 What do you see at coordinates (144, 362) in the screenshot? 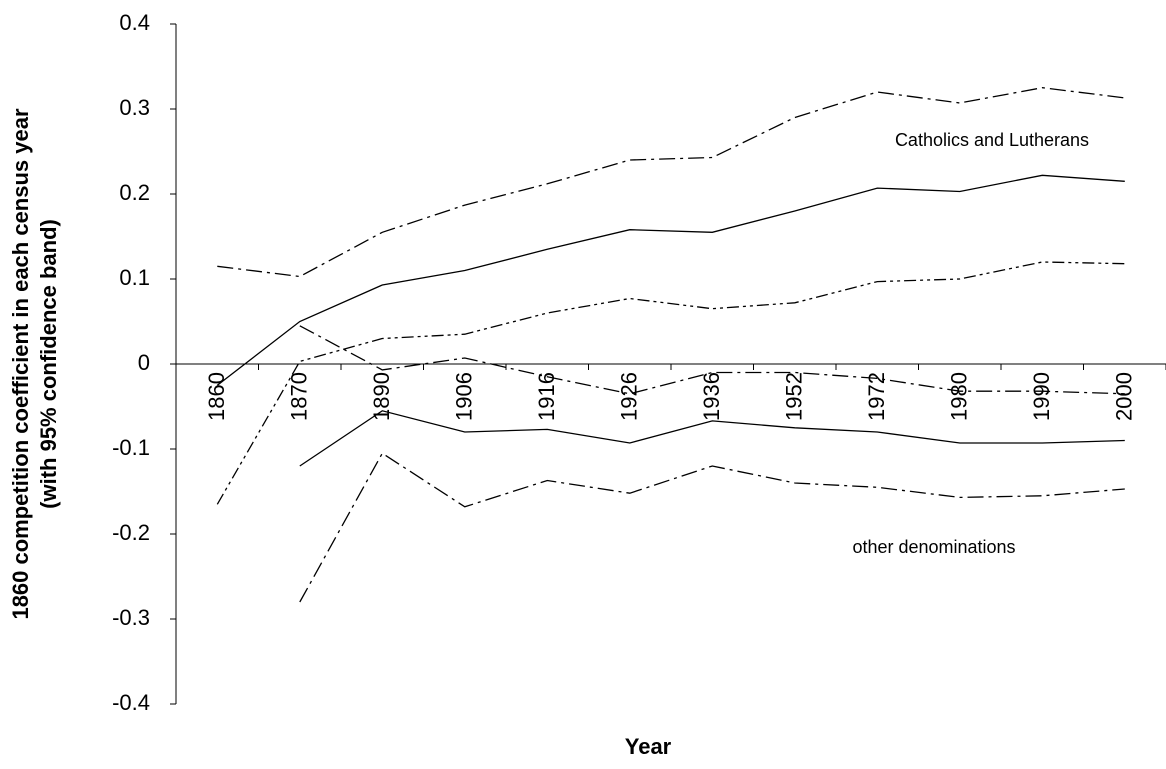
I see `y-tick-label: 0` at bounding box center [144, 362].